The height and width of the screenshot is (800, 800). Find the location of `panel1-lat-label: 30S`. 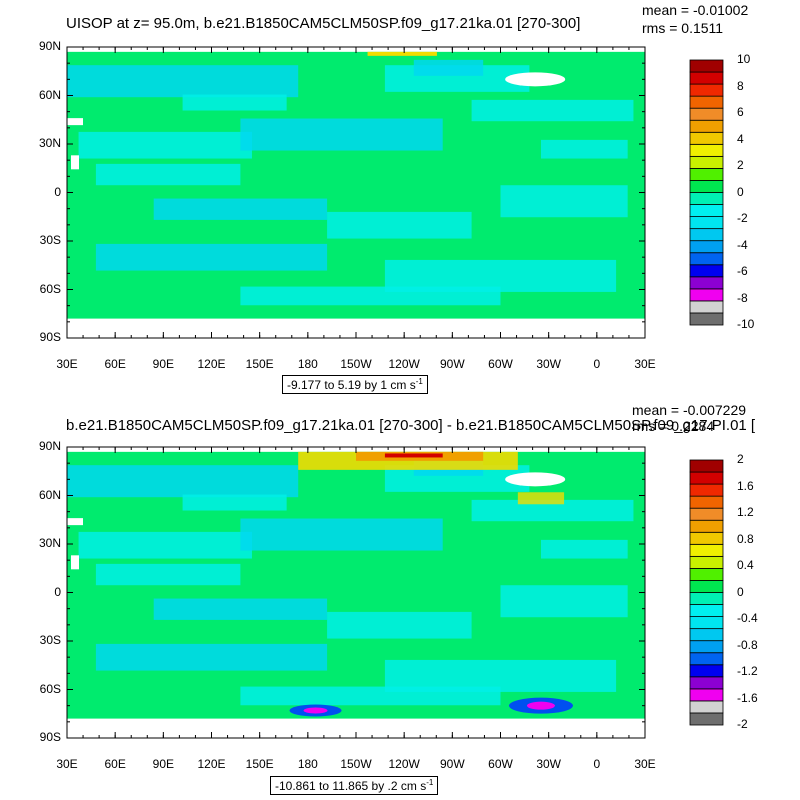

panel1-lat-label: 30S is located at coordinates (50, 240).